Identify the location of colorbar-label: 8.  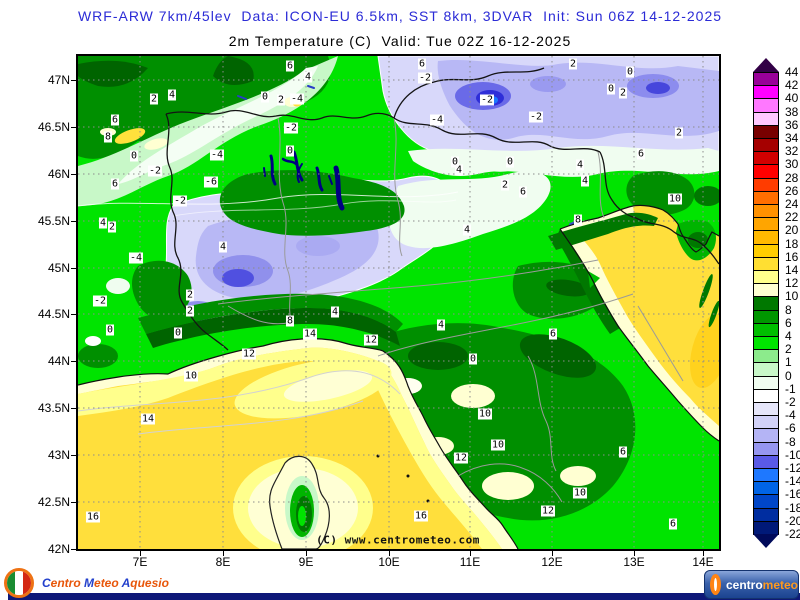
(788, 309).